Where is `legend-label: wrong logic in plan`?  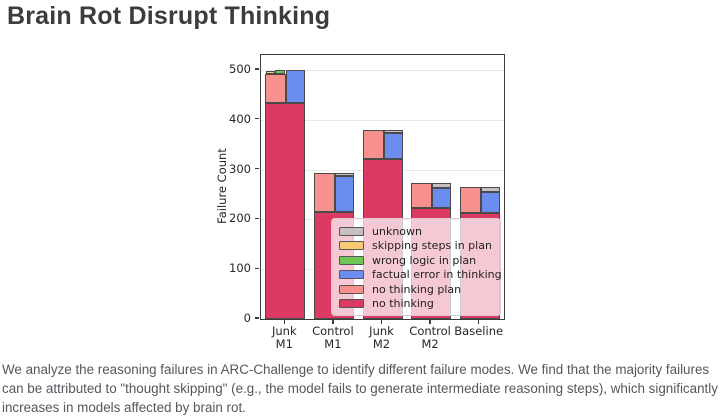 legend-label: wrong logic in plan is located at coordinates (424, 260).